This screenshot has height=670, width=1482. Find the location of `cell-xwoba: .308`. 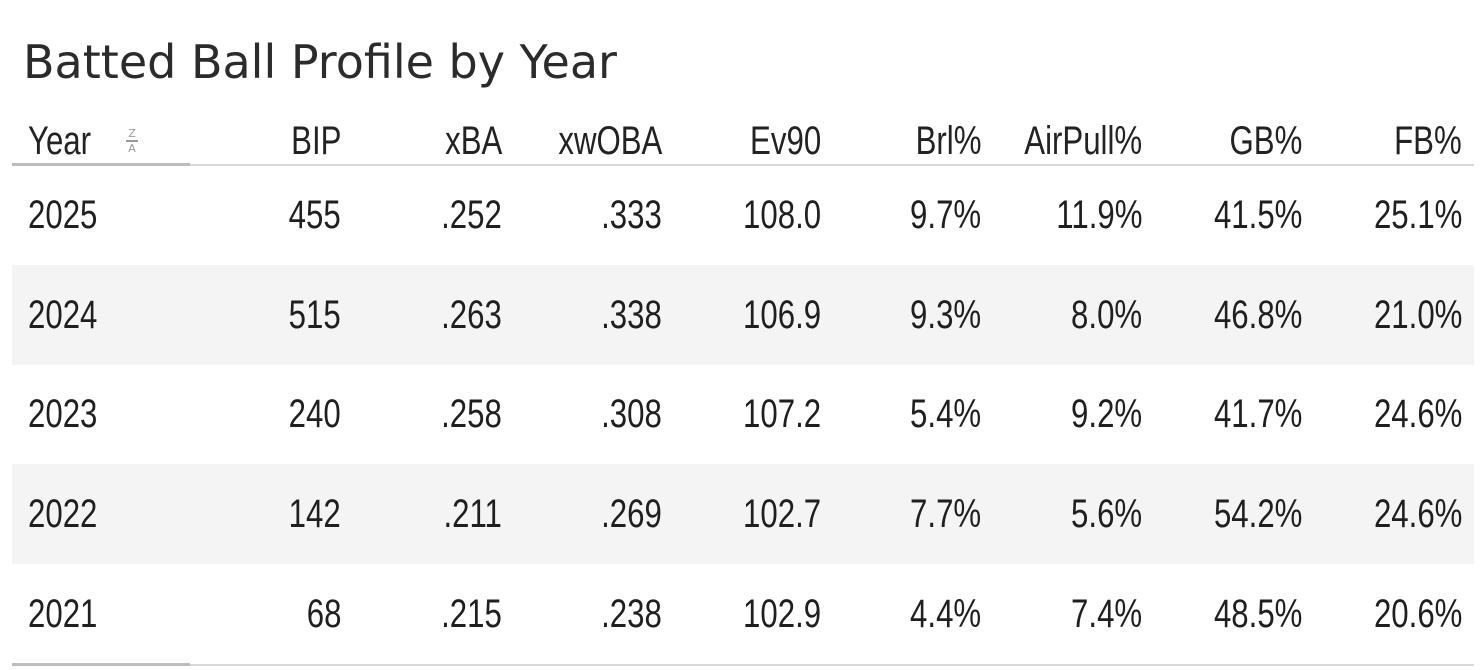

cell-xwoba: .308 is located at coordinates (631, 414).